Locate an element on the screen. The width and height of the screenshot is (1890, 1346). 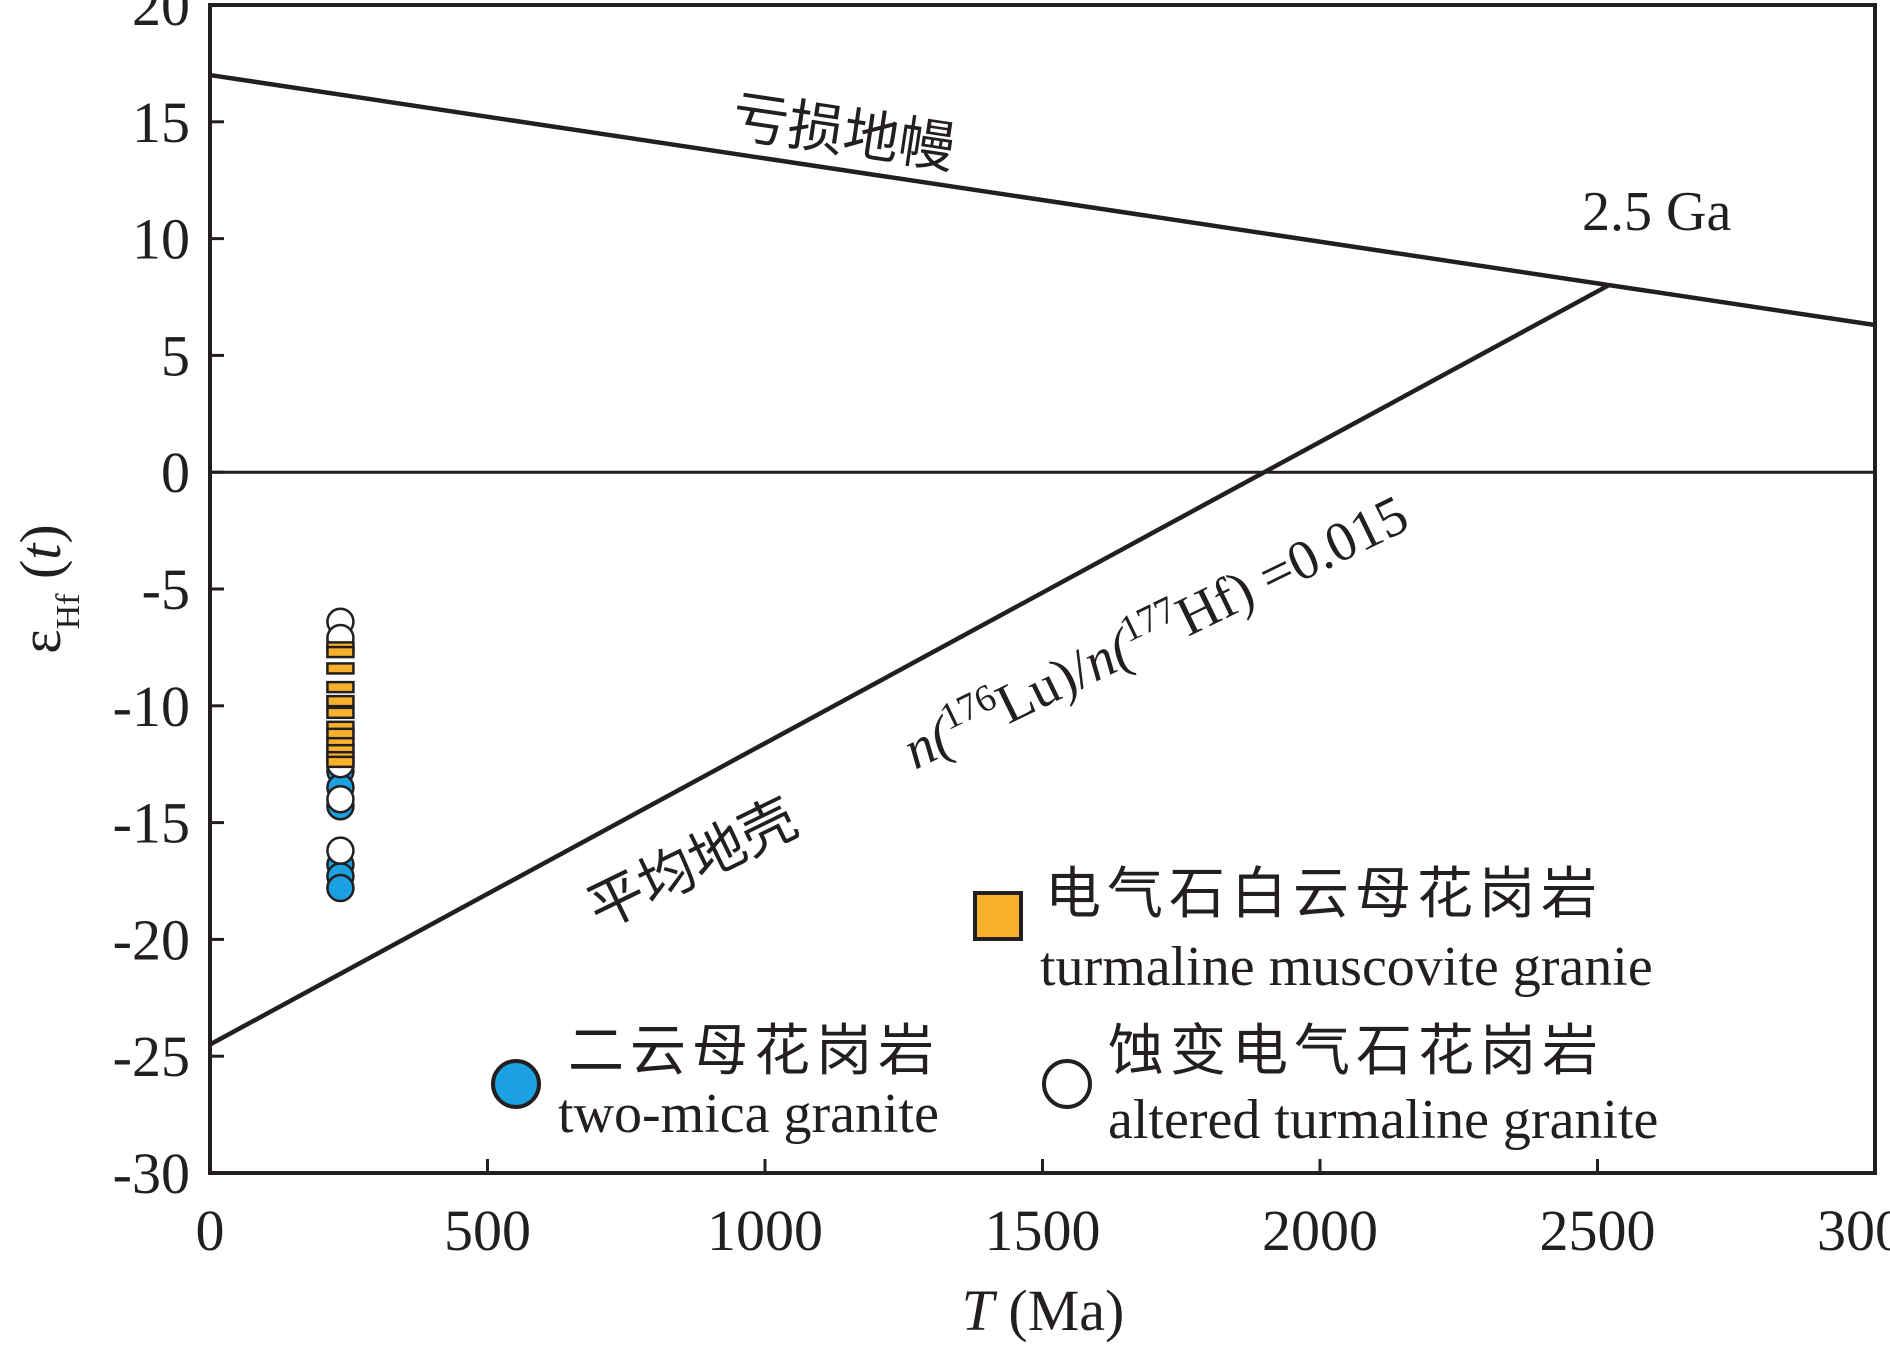
x-tick-label: 3000 is located at coordinates (1853, 1230).